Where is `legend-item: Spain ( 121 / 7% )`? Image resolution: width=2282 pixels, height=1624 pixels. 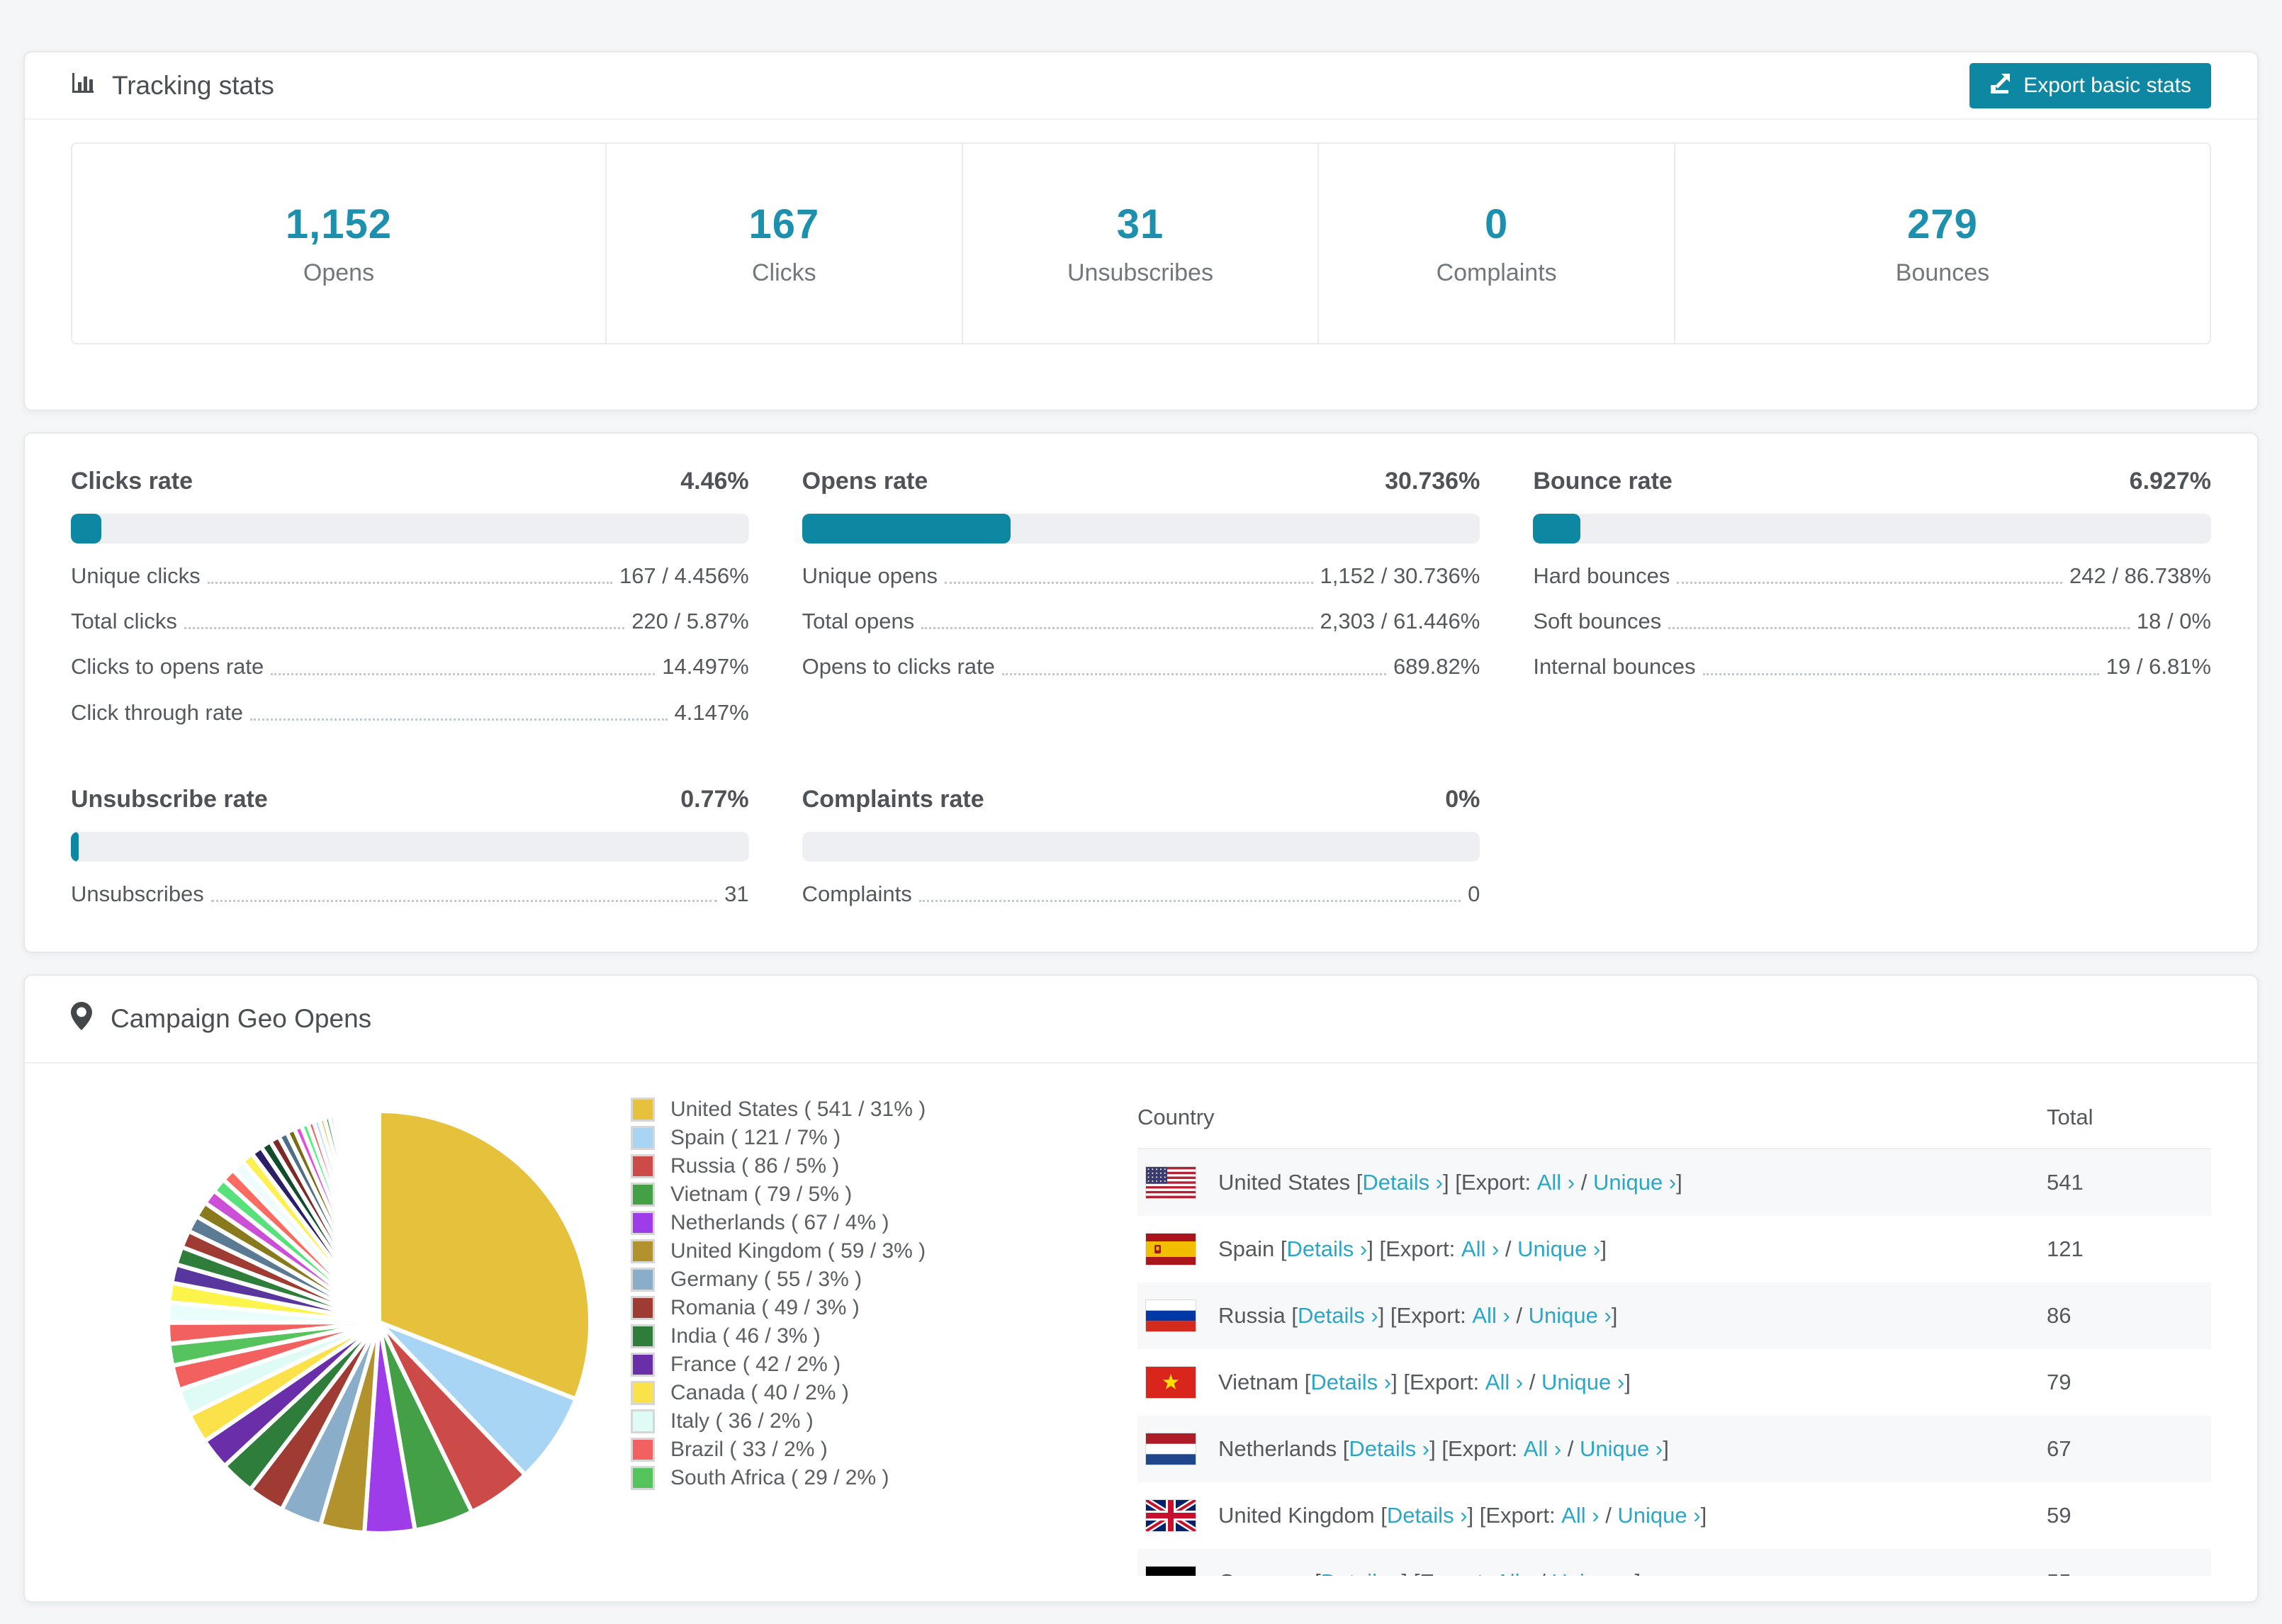
legend-item: Spain ( 121 / 7% ) is located at coordinates (857, 1138).